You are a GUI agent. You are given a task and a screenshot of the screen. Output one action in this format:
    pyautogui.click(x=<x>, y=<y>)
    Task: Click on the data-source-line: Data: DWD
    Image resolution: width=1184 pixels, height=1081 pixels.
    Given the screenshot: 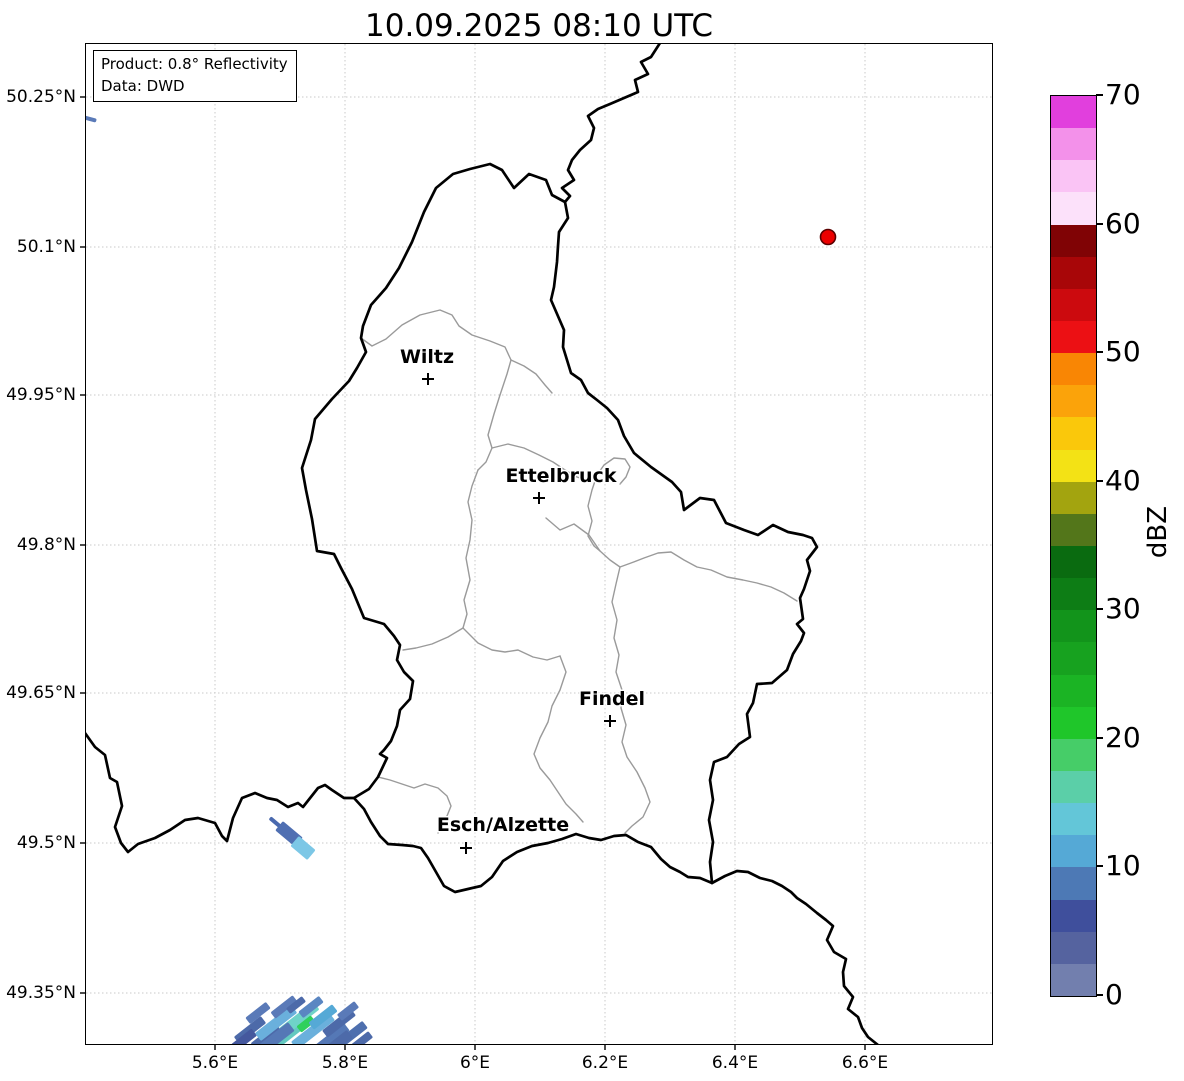 What is the action you would take?
    pyautogui.click(x=143, y=86)
    